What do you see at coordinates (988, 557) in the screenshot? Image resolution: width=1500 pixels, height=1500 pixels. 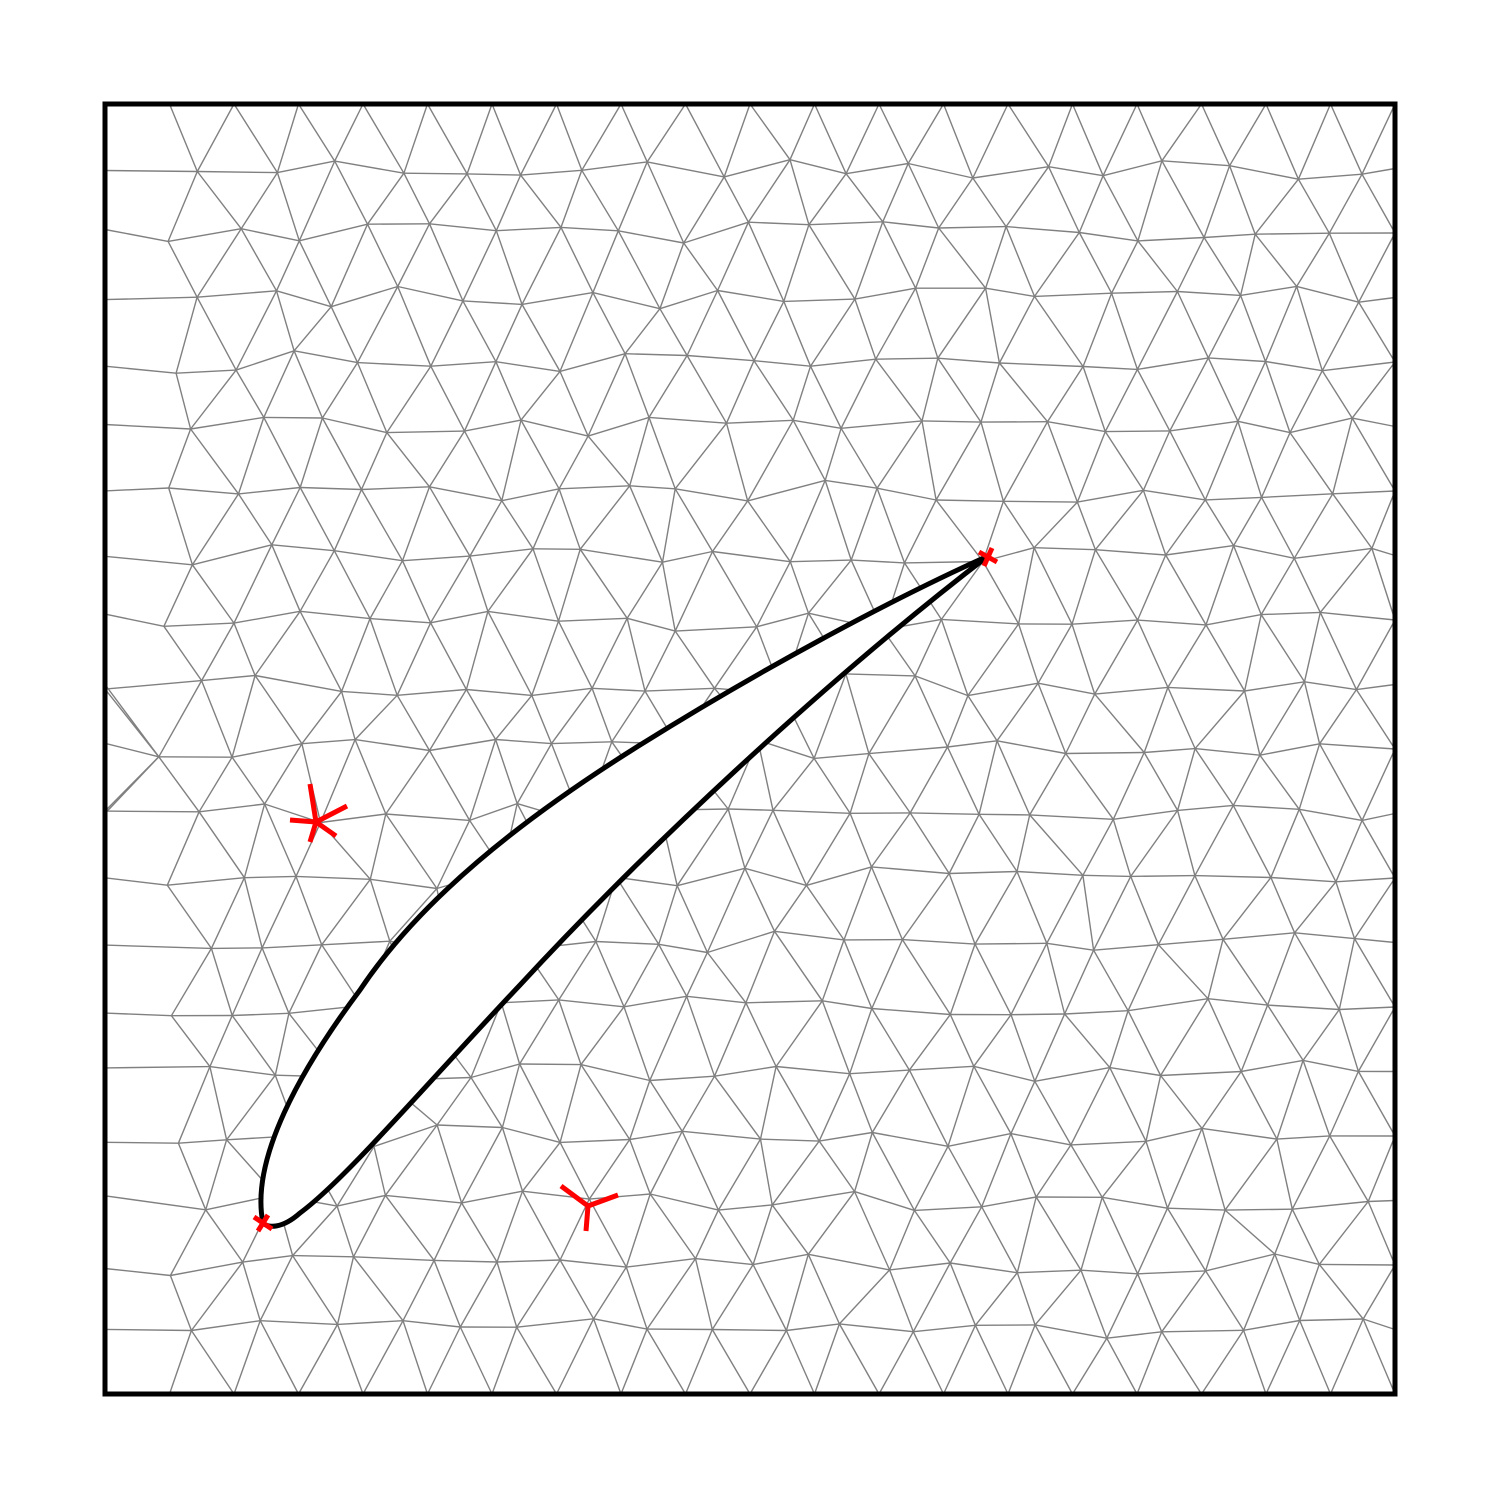 I see `trailing-edge-marker` at bounding box center [988, 557].